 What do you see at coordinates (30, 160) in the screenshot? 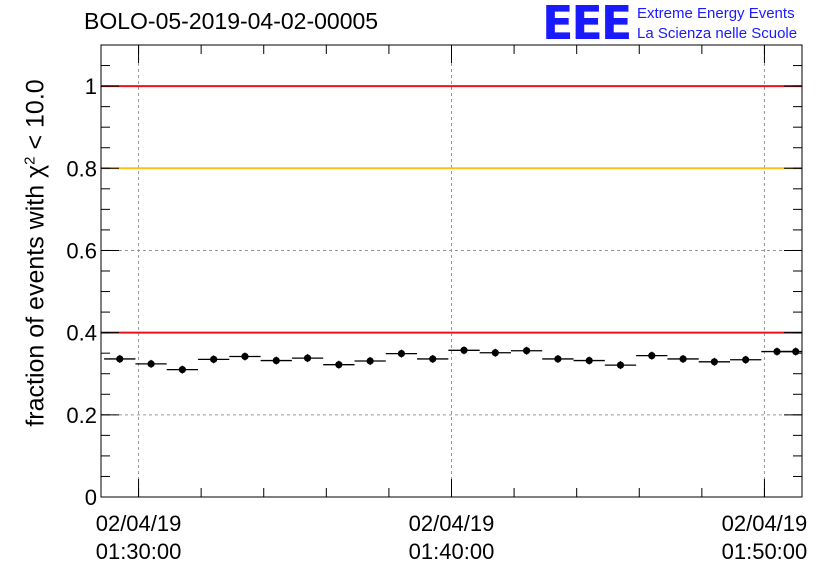
I see `y-axis-label-sup: 2` at bounding box center [30, 160].